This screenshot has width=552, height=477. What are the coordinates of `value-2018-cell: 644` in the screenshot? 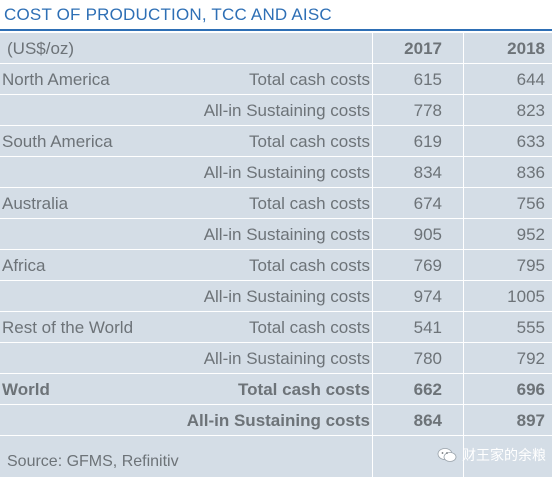 It's located at (530, 79).